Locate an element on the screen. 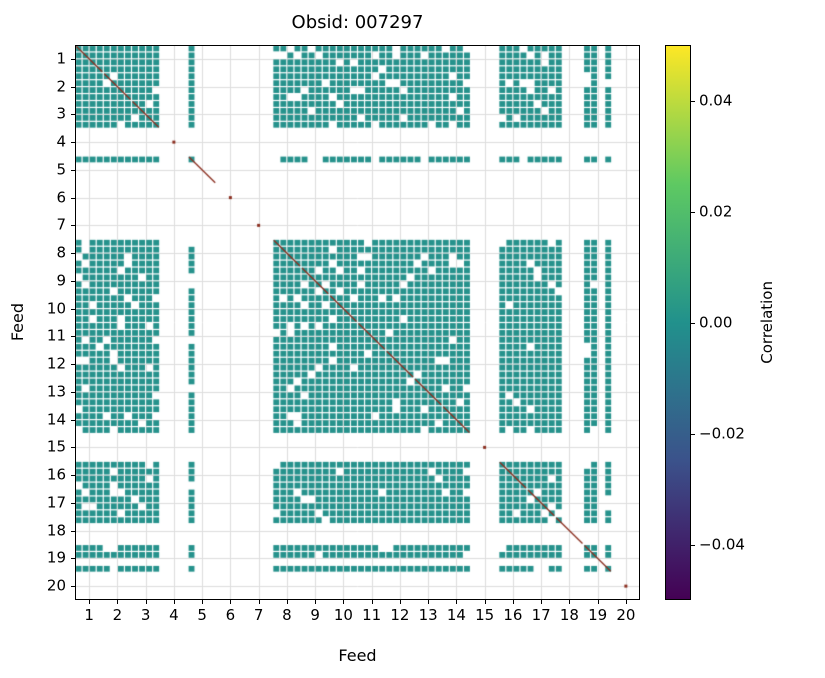  y-tick-label: 5 is located at coordinates (61, 169).